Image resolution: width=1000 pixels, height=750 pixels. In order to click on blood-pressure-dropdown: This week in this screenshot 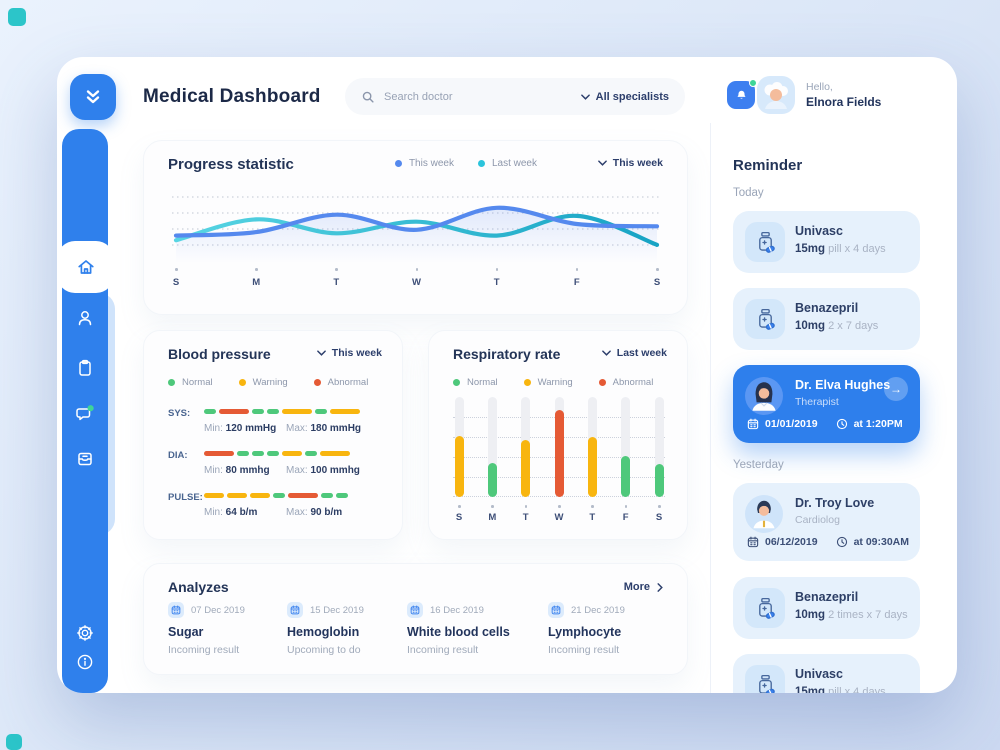, I will do `click(349, 353)`.